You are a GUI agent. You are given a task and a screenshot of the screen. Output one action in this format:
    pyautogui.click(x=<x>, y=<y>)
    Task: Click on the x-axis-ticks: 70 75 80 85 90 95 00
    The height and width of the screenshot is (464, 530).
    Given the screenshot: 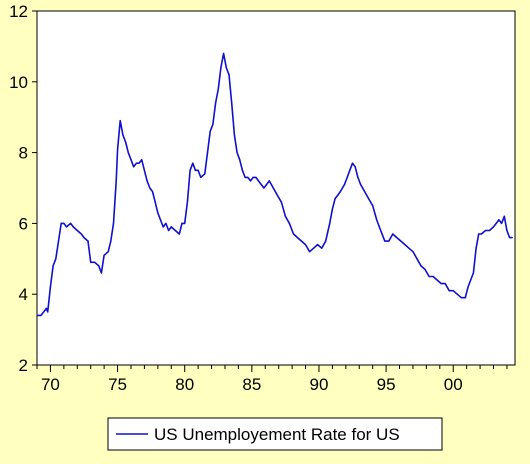 What is the action you would take?
    pyautogui.click(x=272, y=379)
    